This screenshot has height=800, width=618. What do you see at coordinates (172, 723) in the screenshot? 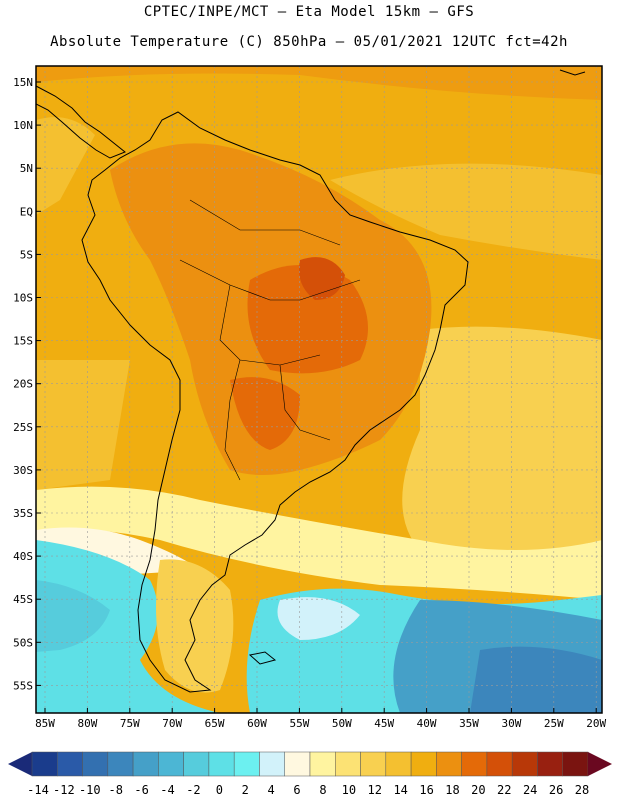
I see `lon-label: 70W` at bounding box center [172, 723].